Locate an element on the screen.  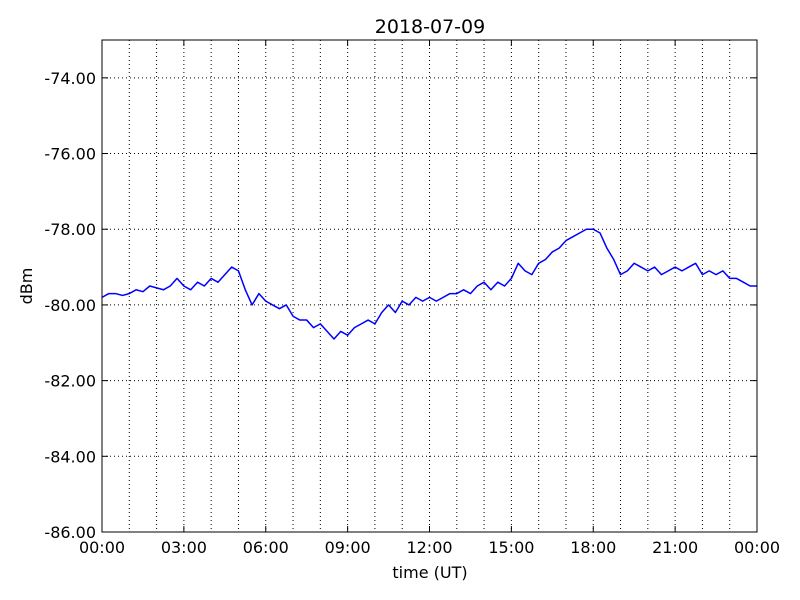
chart-title: 2018-07-09 is located at coordinates (430, 27).